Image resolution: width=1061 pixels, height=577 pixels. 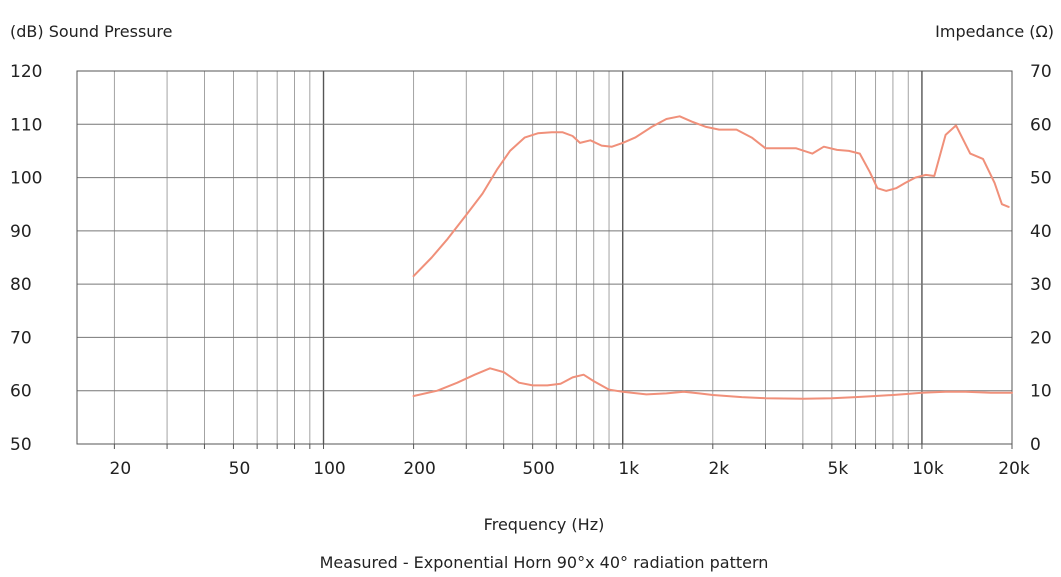 I want to click on x-tick-label: 1k, so click(x=628, y=469).